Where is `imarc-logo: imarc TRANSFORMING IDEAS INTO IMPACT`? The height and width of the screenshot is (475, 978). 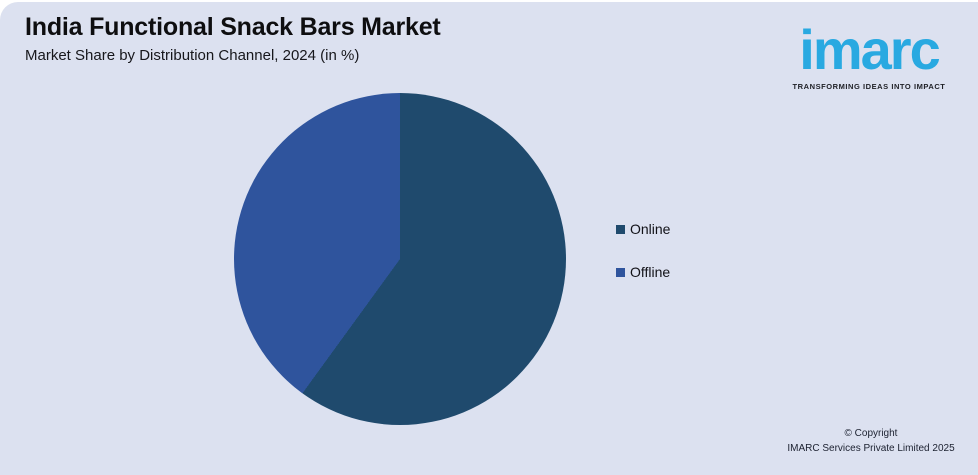 imarc-logo: imarc TRANSFORMING IDEAS INTO IMPACT is located at coordinates (869, 50).